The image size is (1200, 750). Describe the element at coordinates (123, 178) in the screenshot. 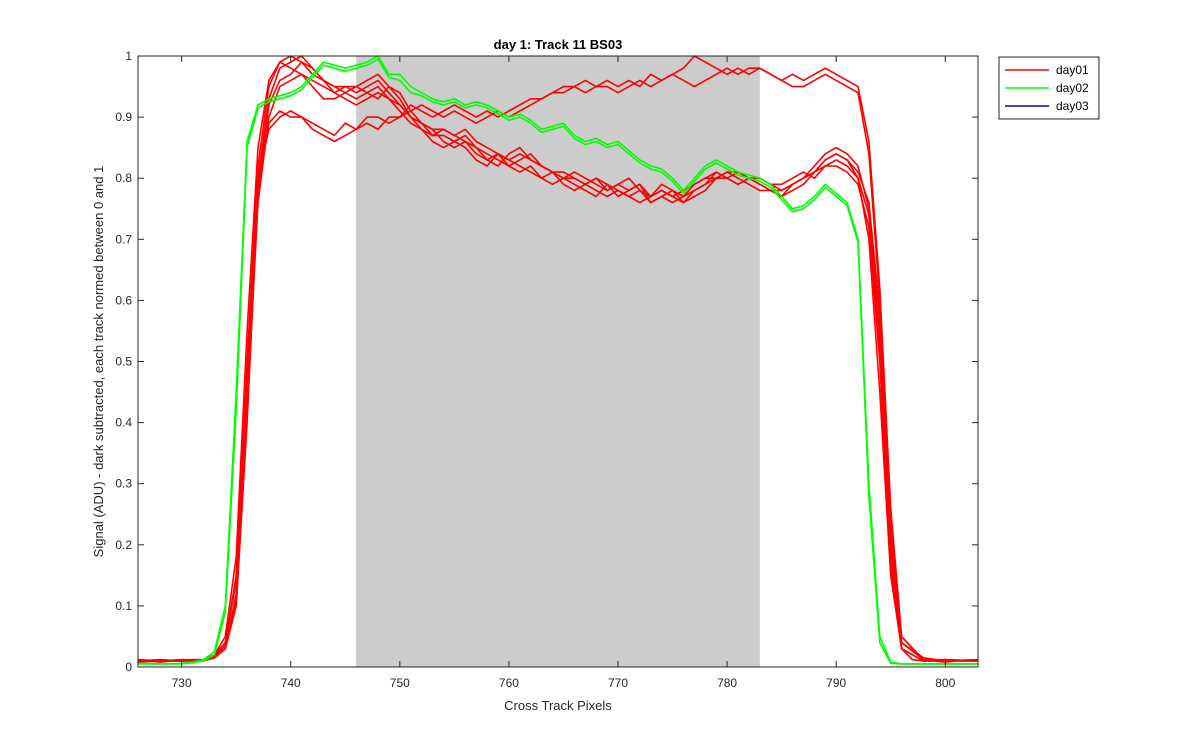

I see `y-tick-label: 0.8` at that location.